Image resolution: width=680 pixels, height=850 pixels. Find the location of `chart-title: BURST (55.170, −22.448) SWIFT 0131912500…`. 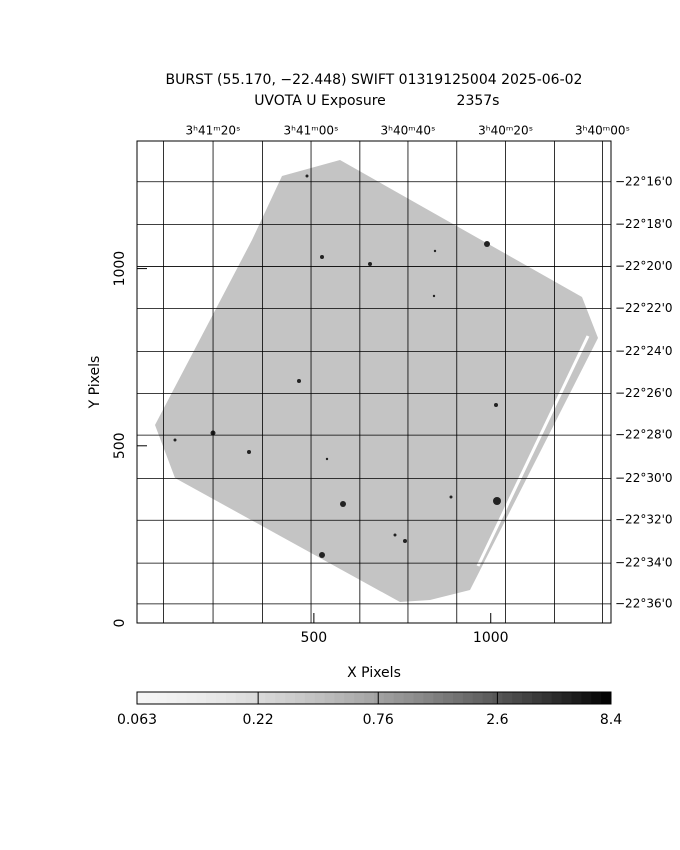

chart-title: BURST (55.170, −22.448) SWIFT 0131912500… is located at coordinates (374, 80).